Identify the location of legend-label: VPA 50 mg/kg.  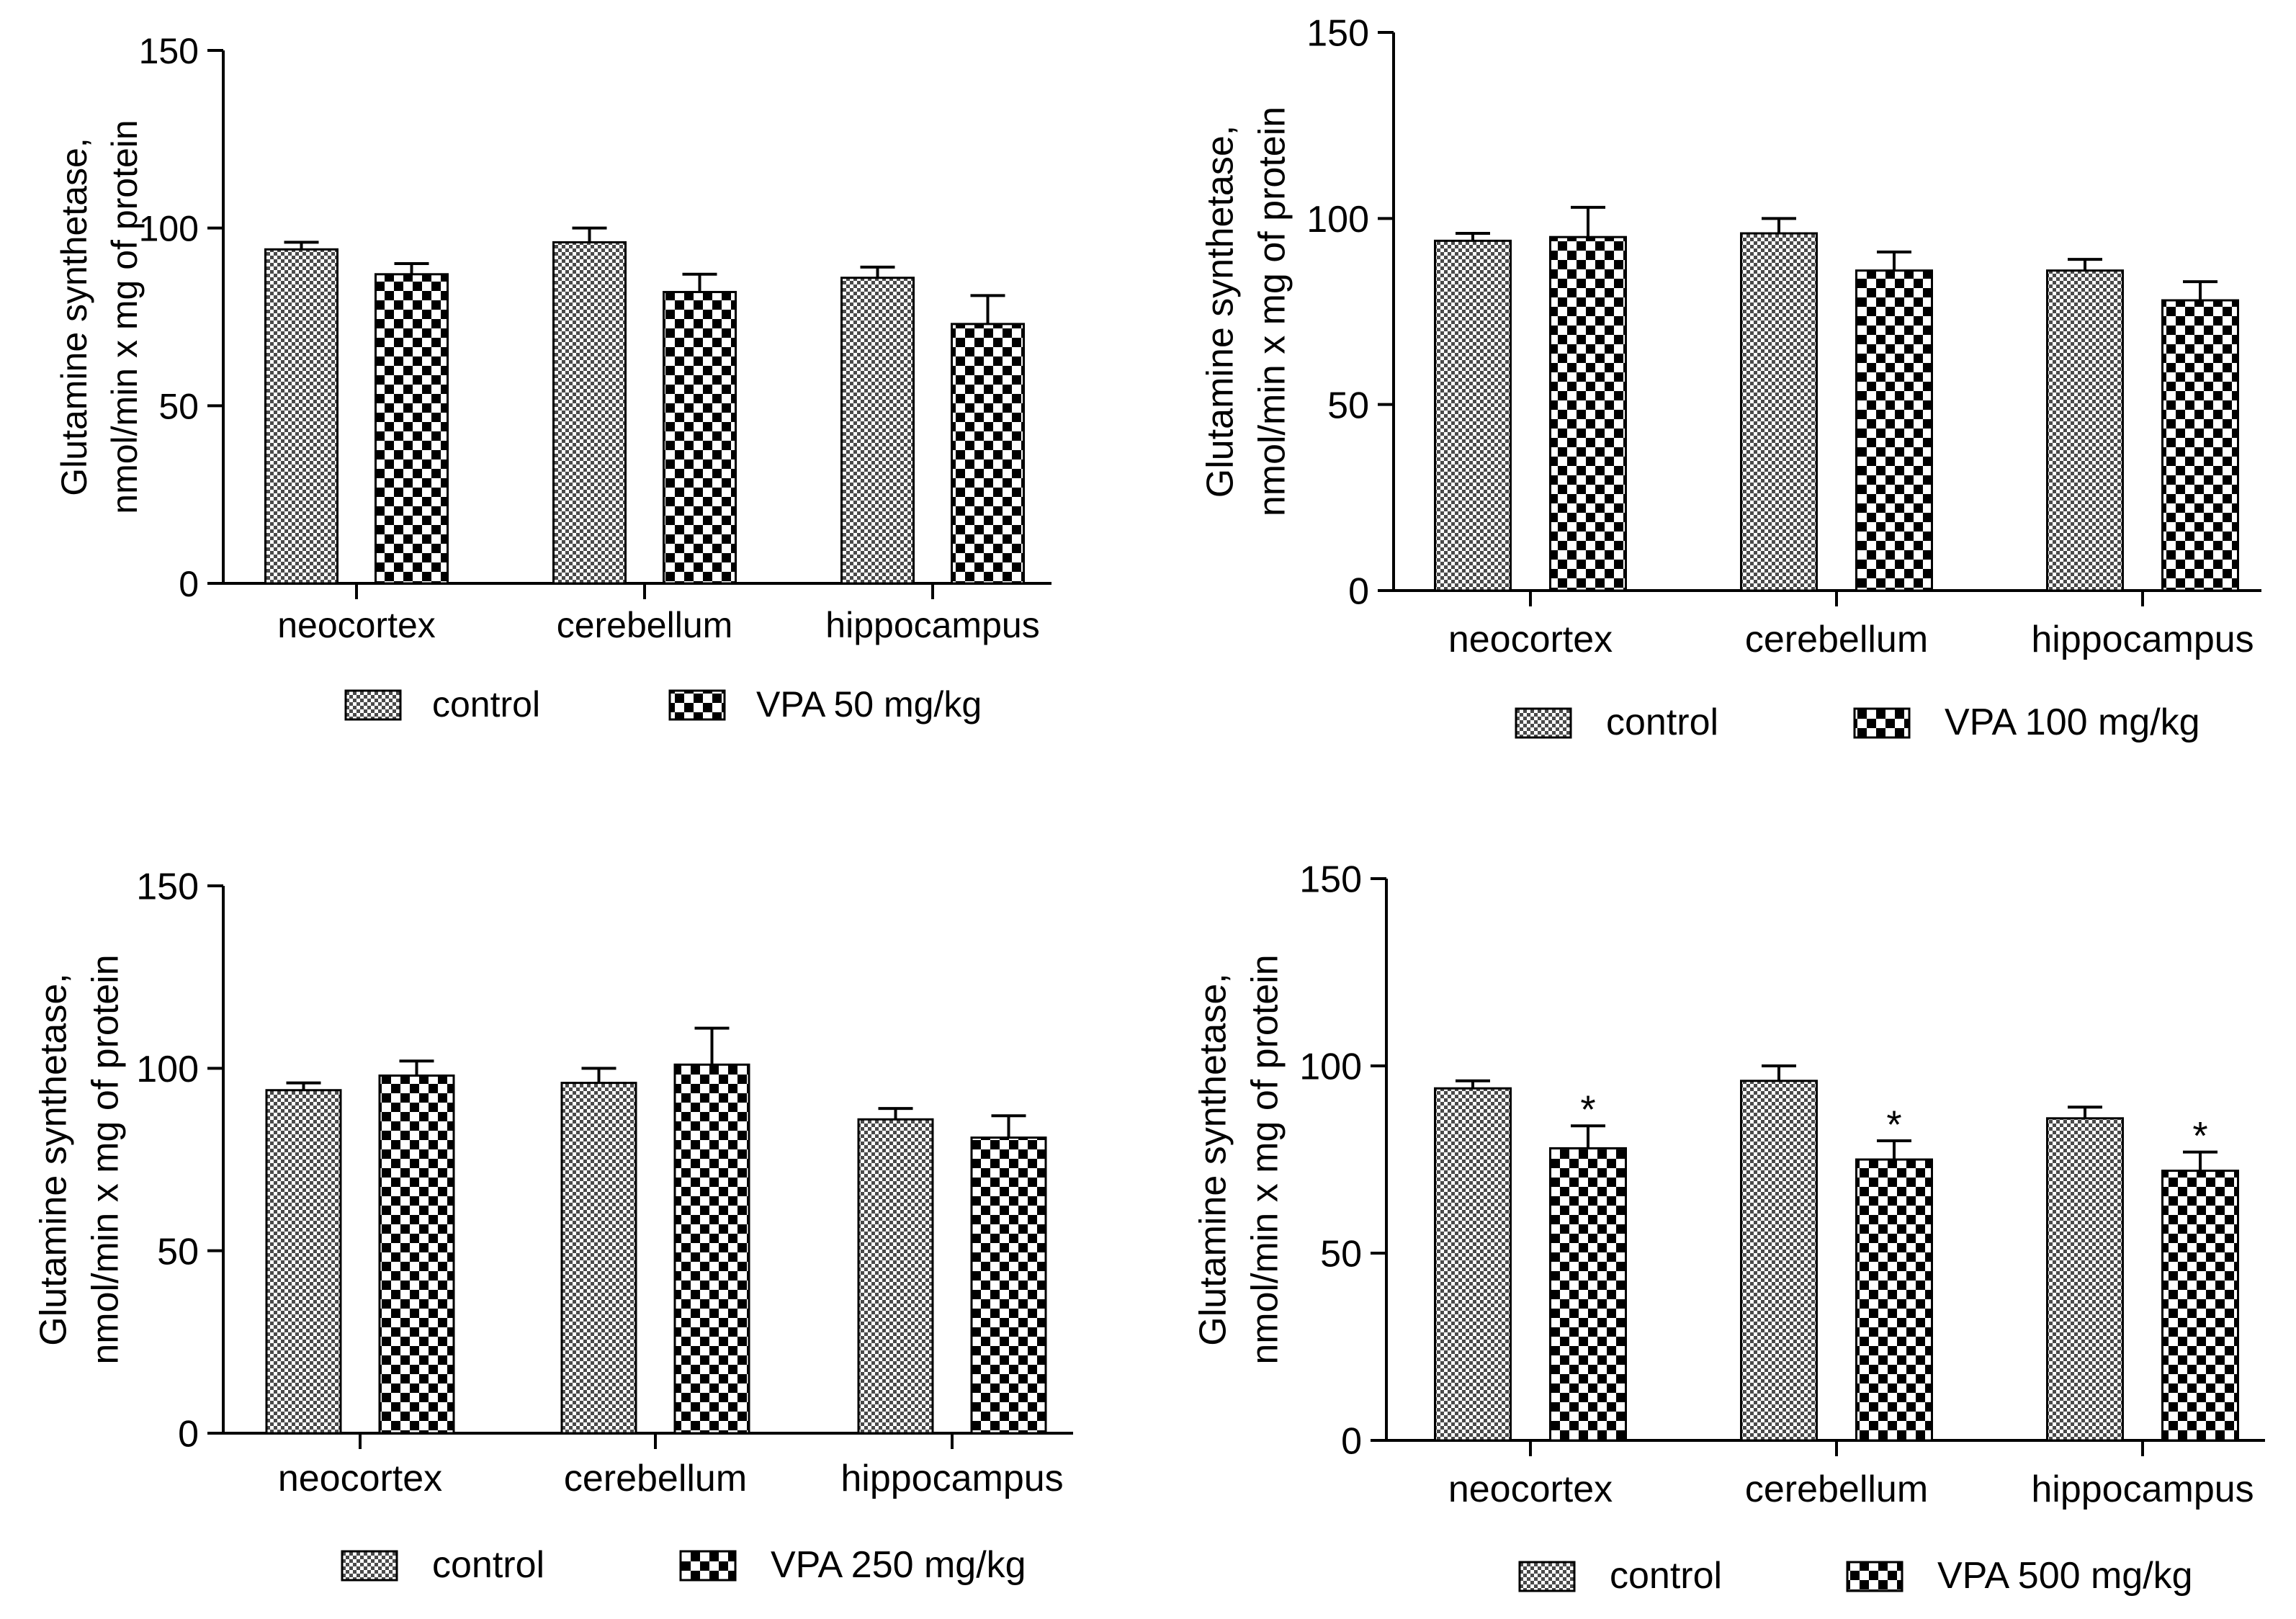
(869, 704).